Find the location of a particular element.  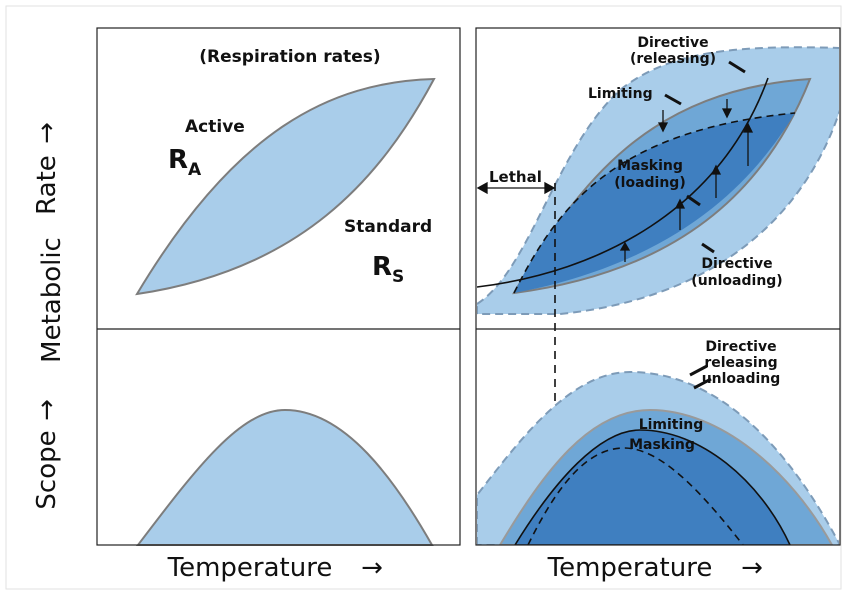

br-masking-label: Masking is located at coordinates (662, 445).